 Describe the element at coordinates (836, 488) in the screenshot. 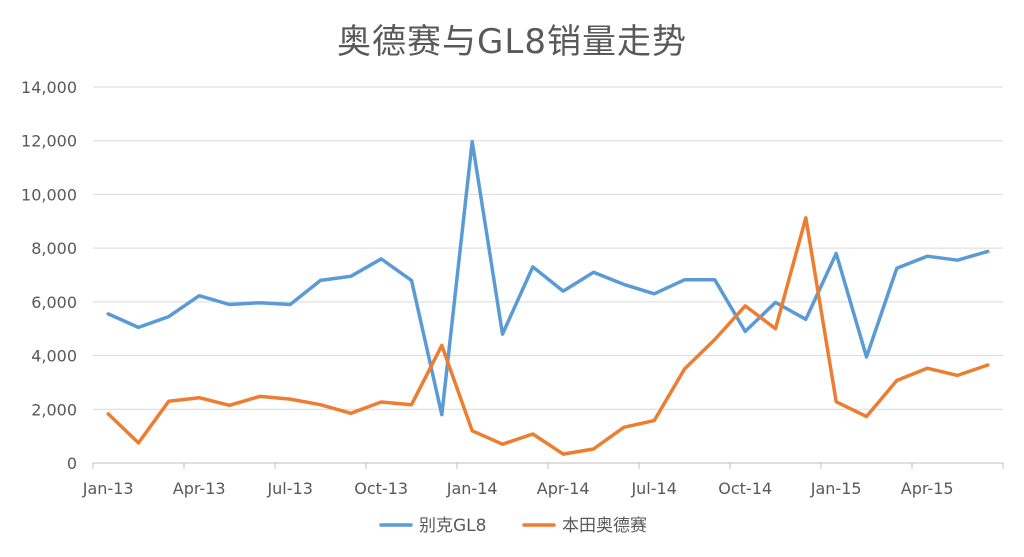

I see `x-tick-label: Jan-15` at that location.